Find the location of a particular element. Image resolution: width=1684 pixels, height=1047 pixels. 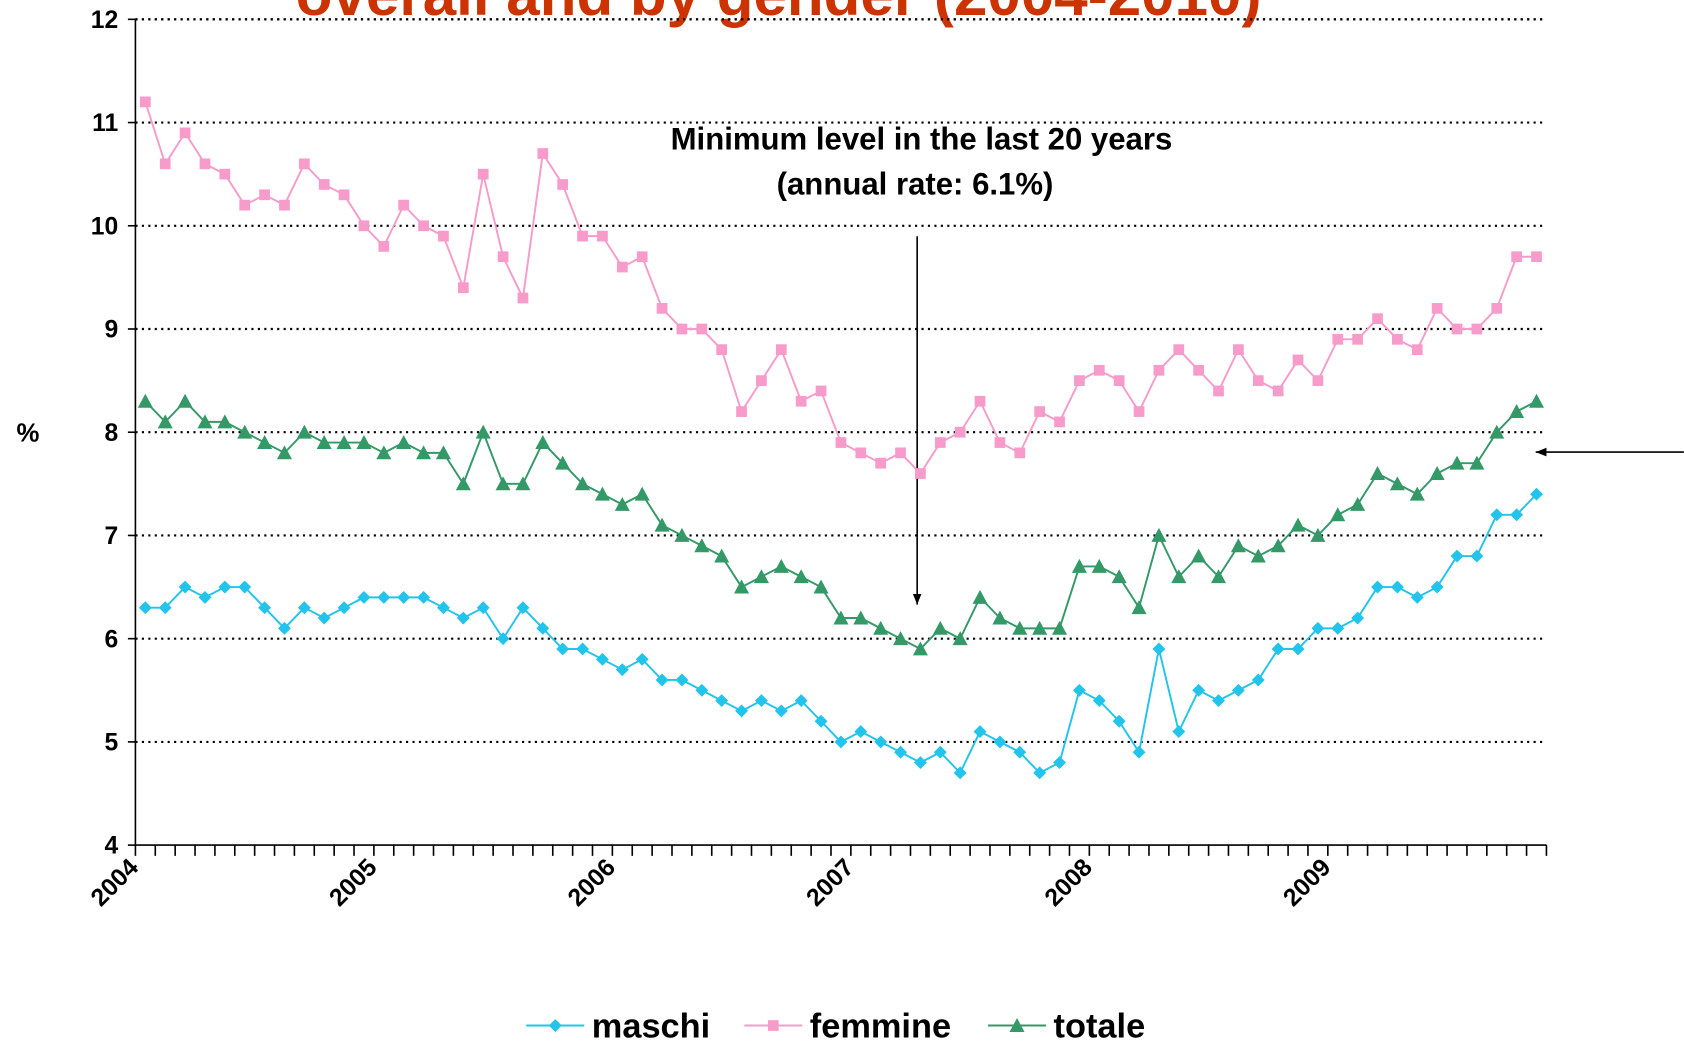

chart-title: overall and by gender (2004-2010) is located at coordinates (779, 14).